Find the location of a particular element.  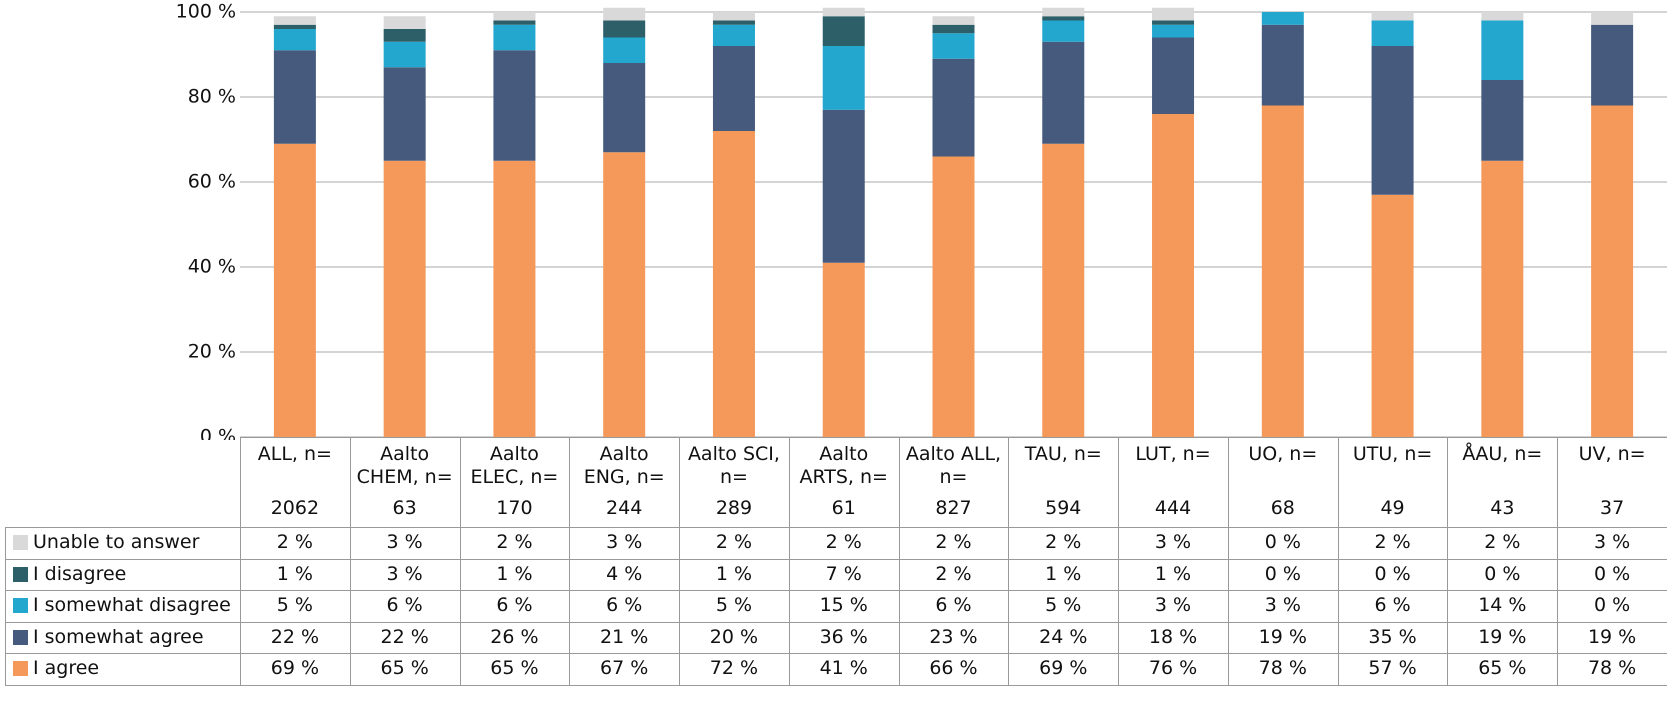

legend-label: I somewhat disagree is located at coordinates (132, 605).